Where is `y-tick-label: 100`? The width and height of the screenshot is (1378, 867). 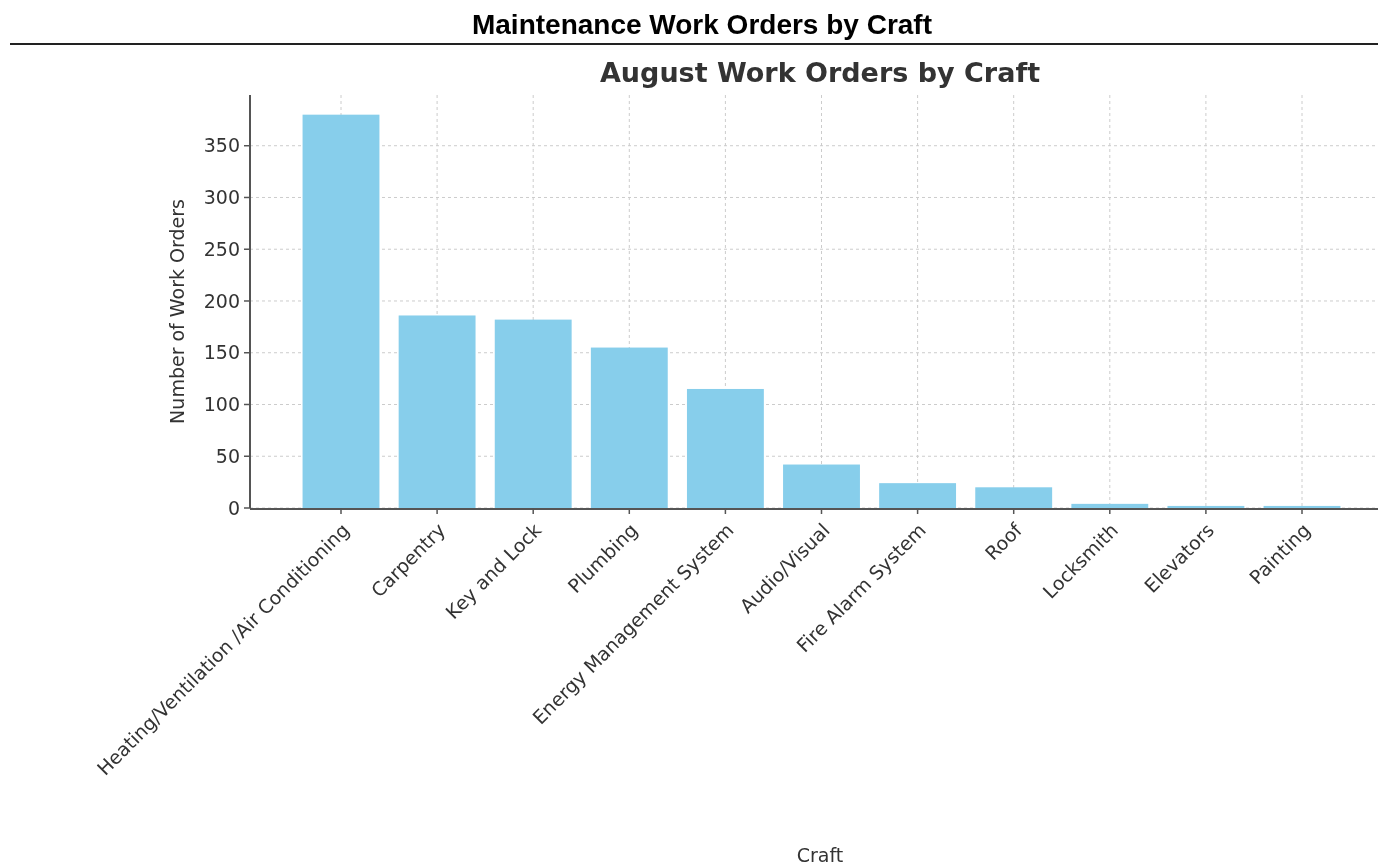 y-tick-label: 100 is located at coordinates (221, 404).